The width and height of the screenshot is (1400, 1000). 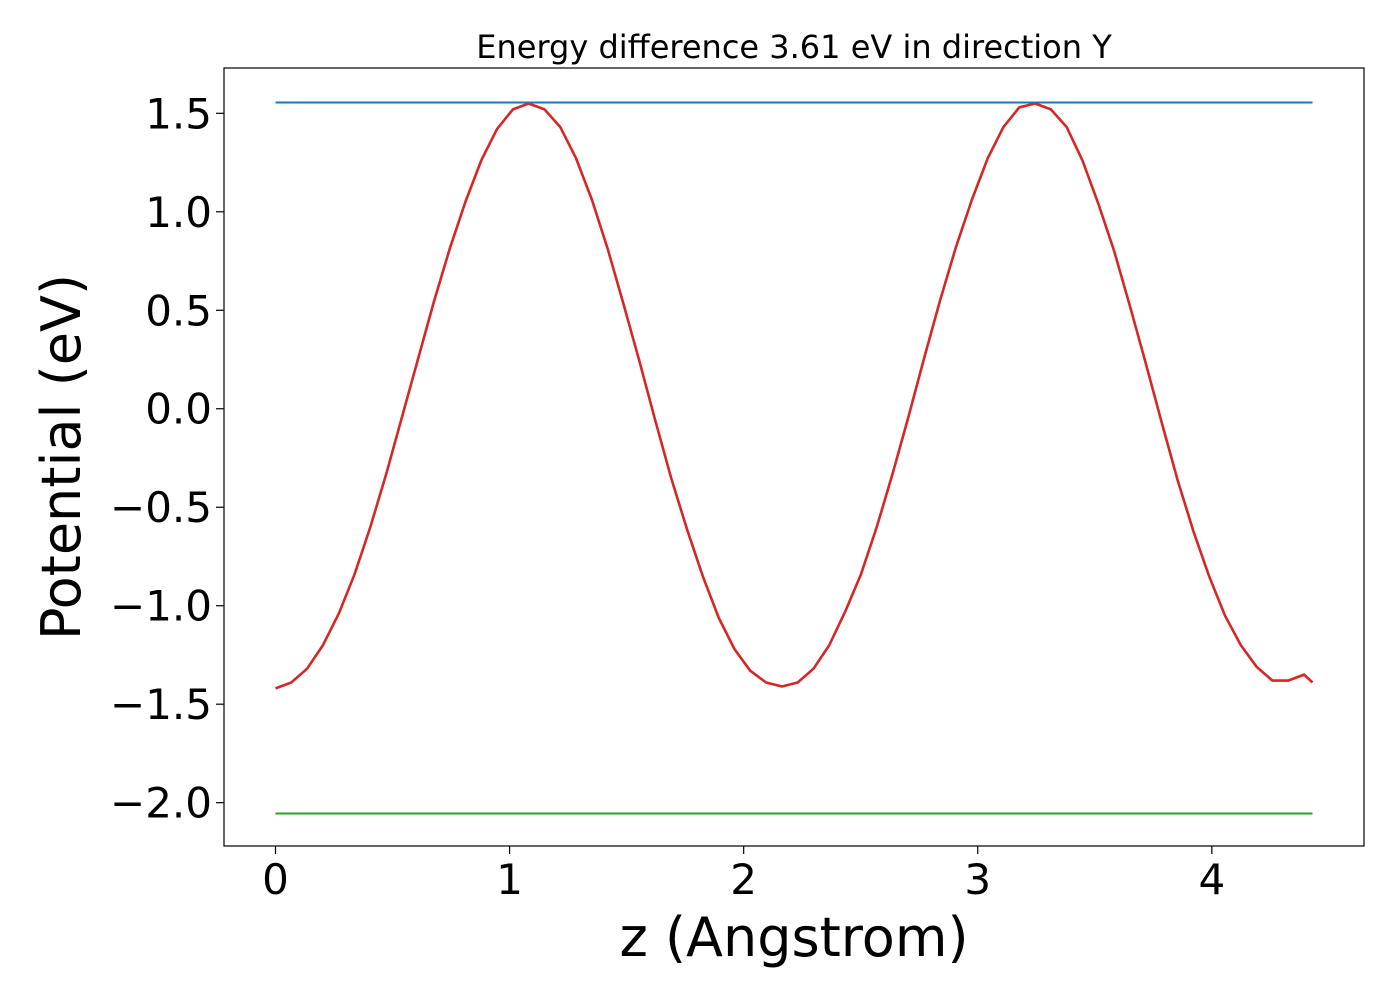 What do you see at coordinates (178, 113) in the screenshot?
I see `y-tick-label-0: 1.5` at bounding box center [178, 113].